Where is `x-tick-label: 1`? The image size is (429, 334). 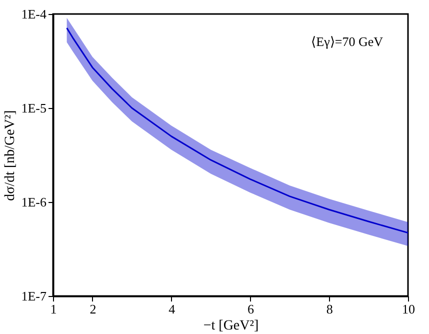
x-tick-label: 1 is located at coordinates (53, 309).